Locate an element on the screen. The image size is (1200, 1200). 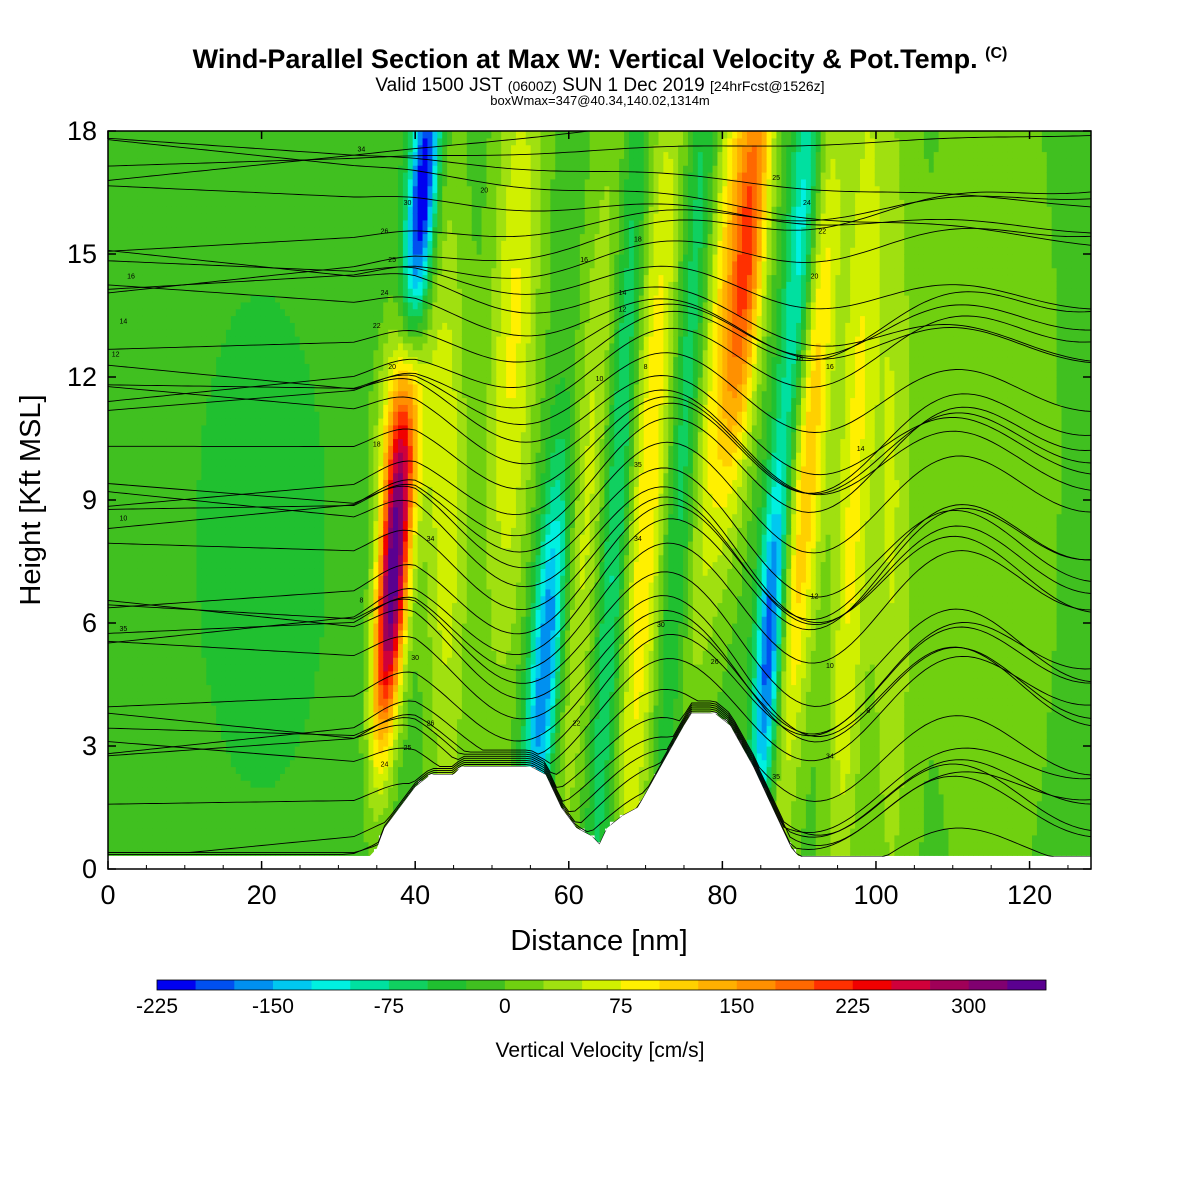
colorbar-tick-label: 300 is located at coordinates (968, 1006).